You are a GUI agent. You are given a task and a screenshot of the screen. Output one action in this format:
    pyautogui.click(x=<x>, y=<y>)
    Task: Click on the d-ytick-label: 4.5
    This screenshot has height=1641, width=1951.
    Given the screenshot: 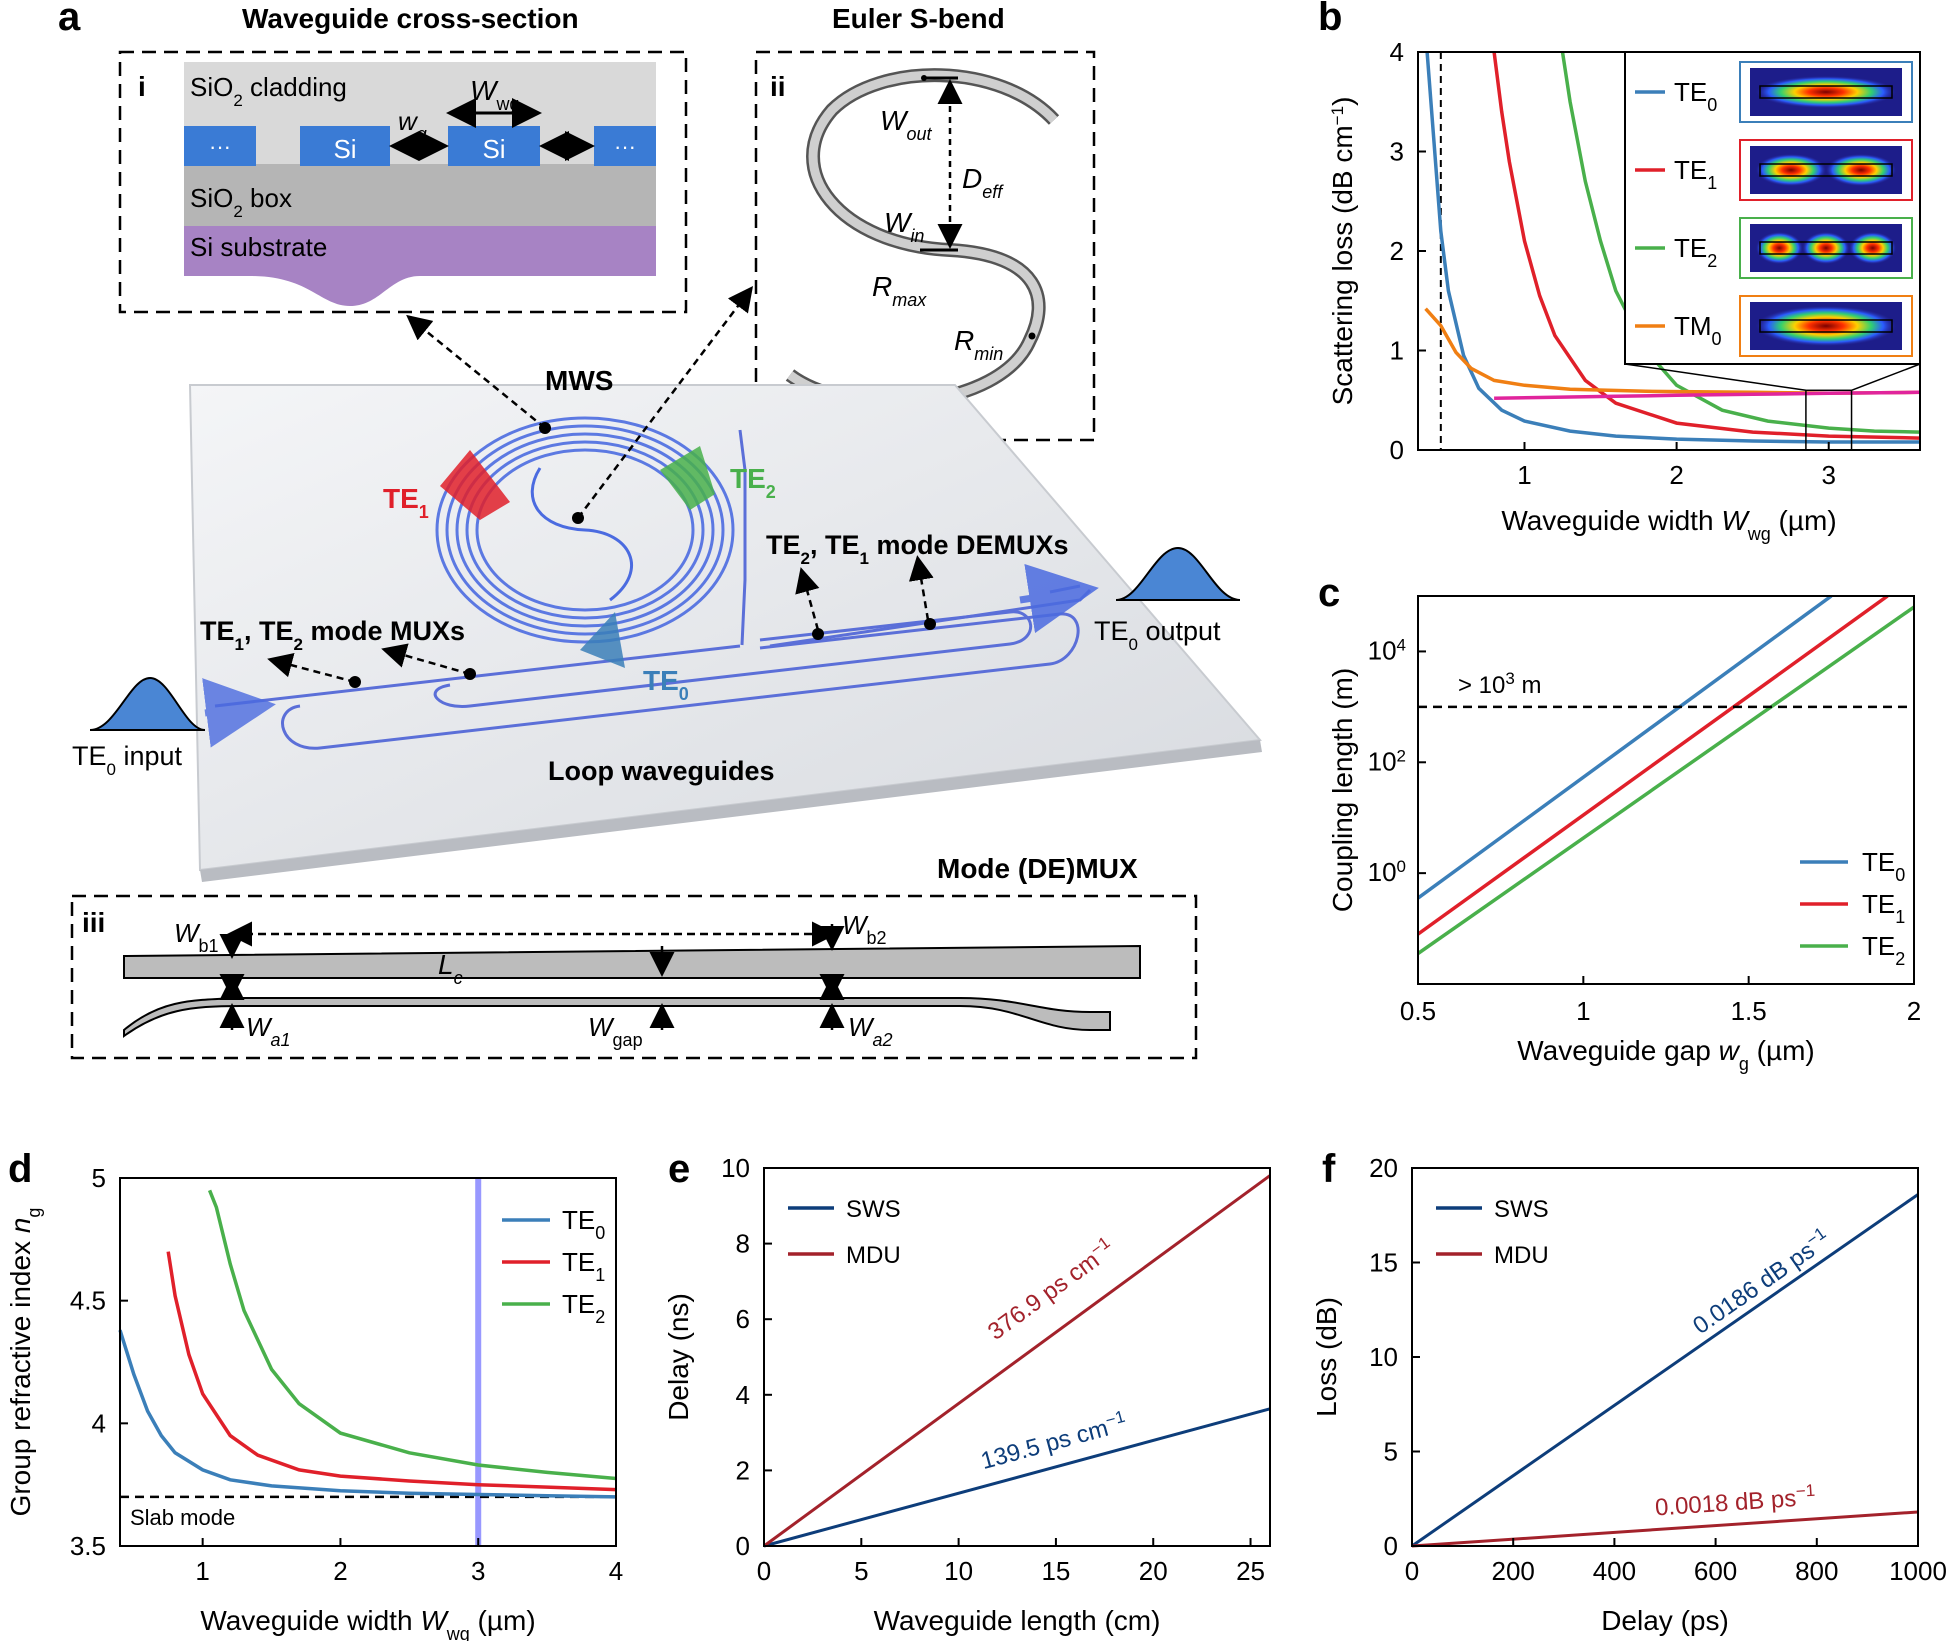 What is the action you would take?
    pyautogui.click(x=88, y=1301)
    